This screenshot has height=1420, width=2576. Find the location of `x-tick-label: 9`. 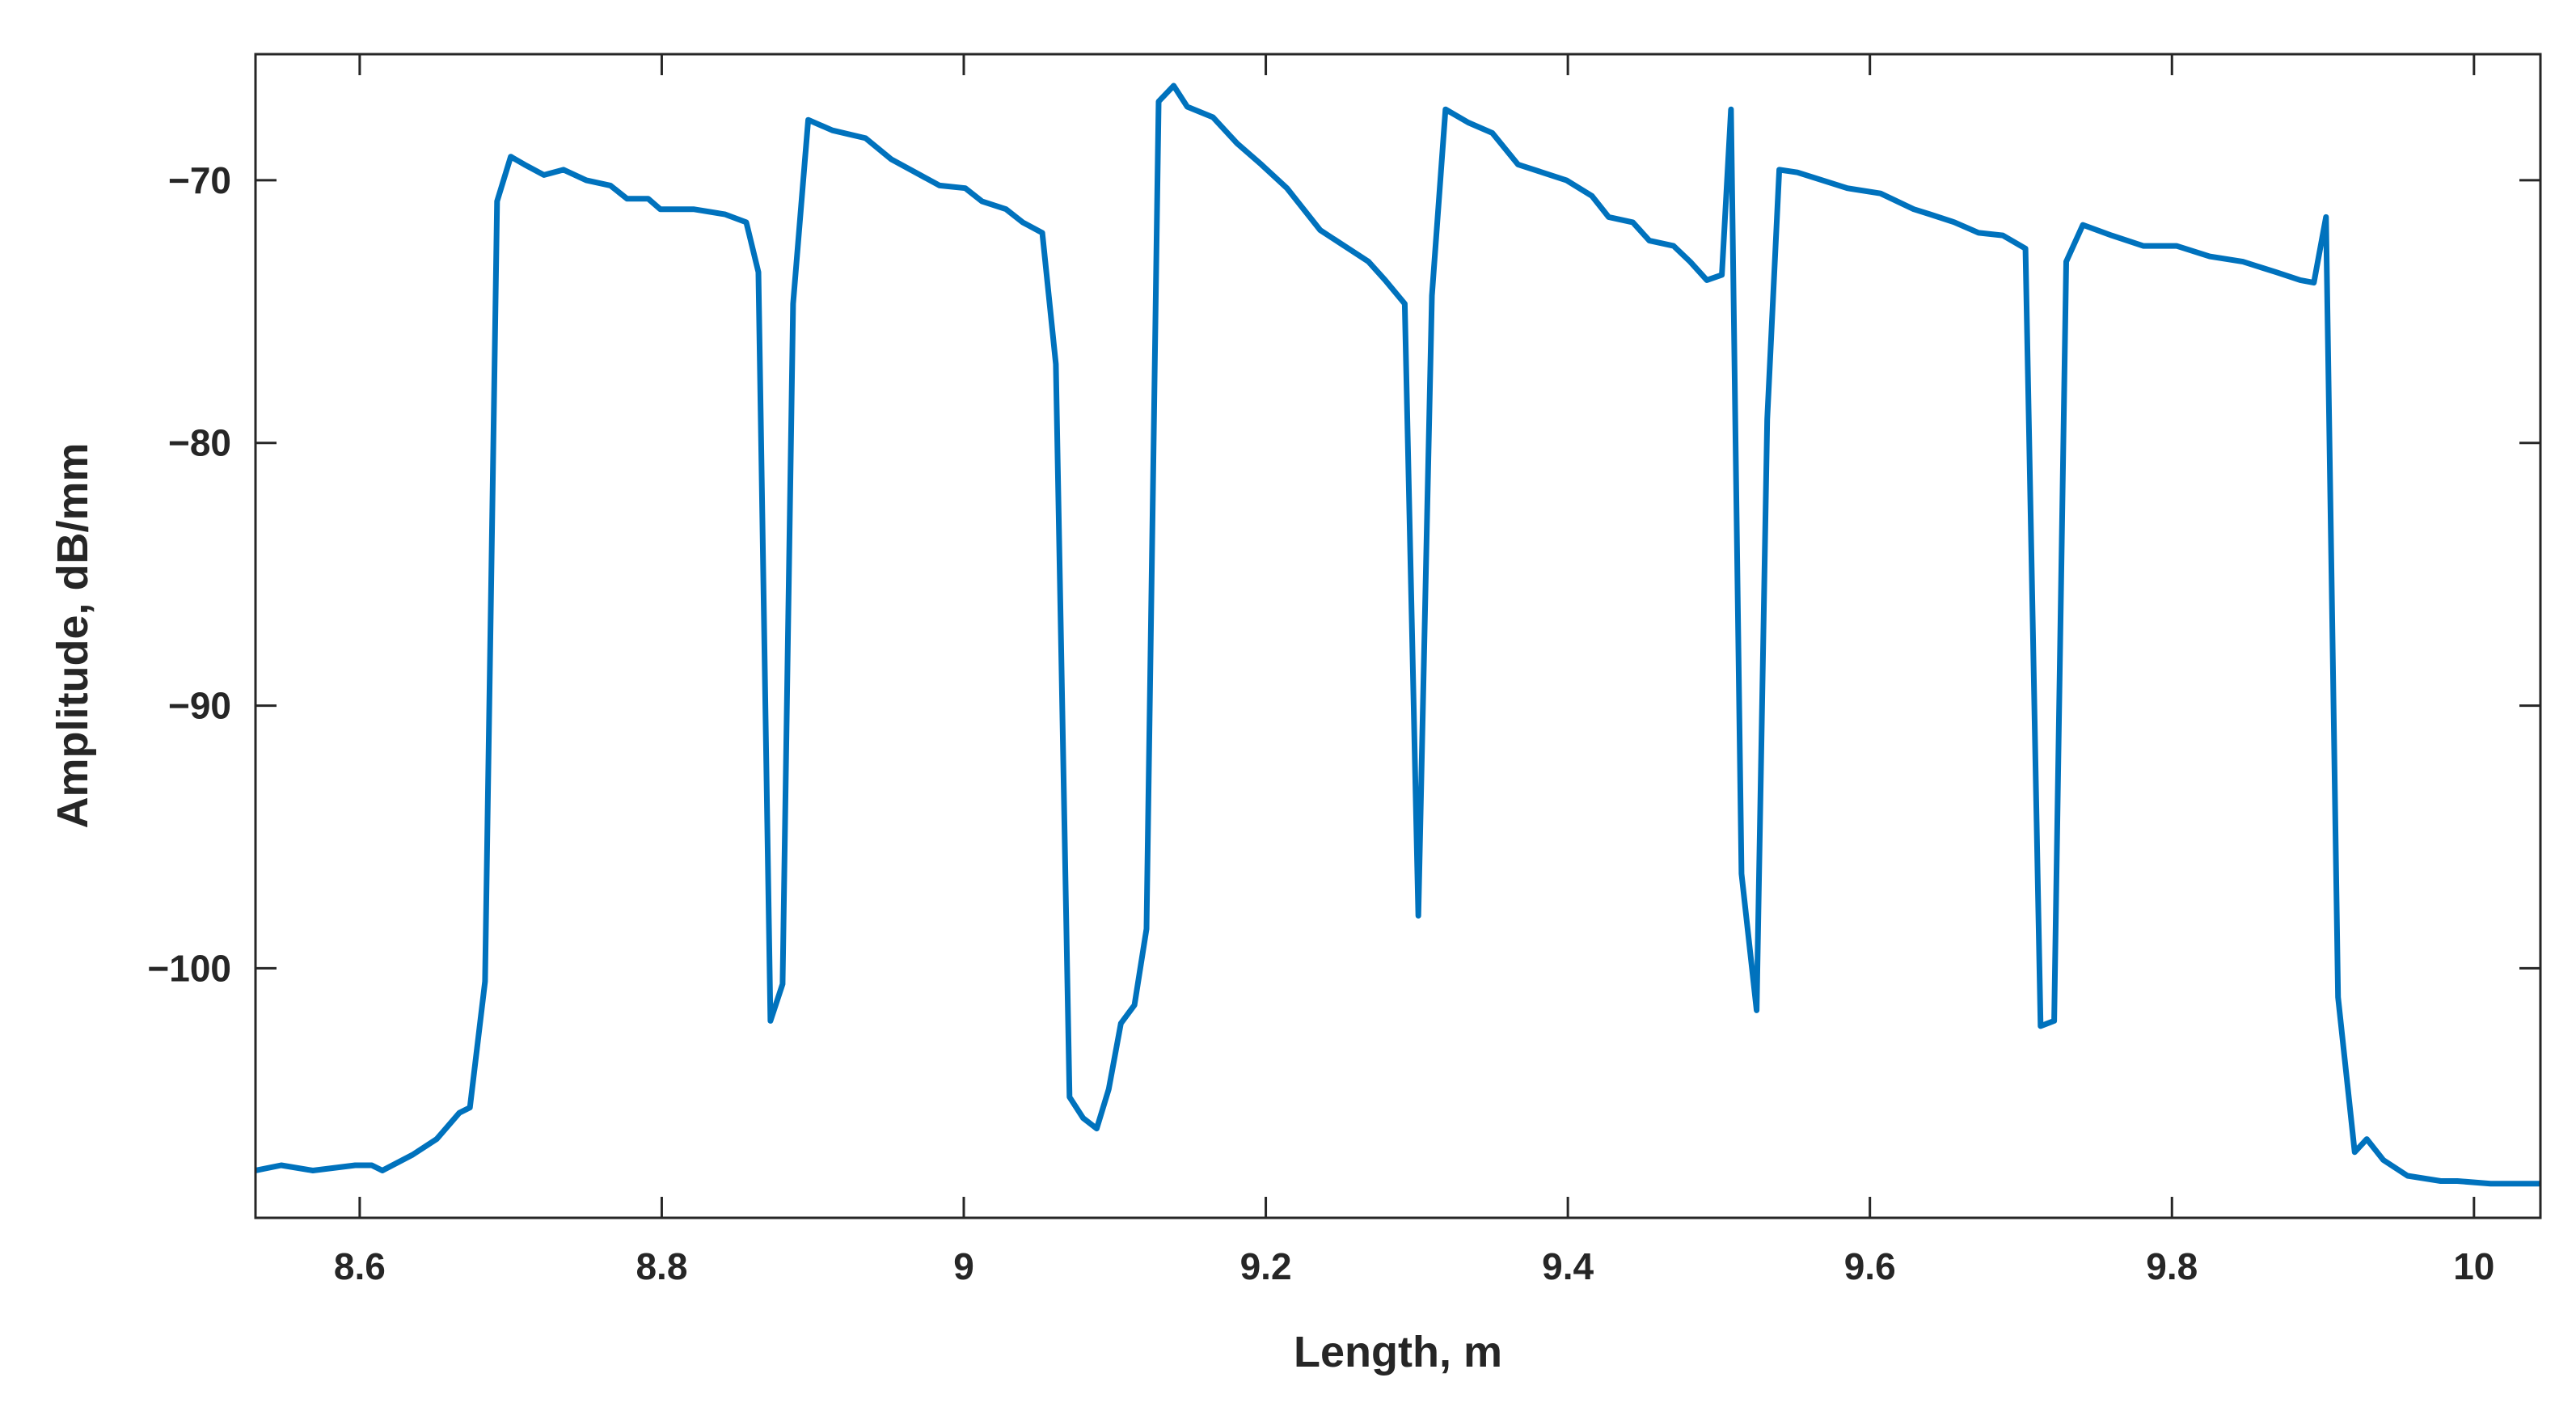

x-tick-label: 9 is located at coordinates (963, 1266).